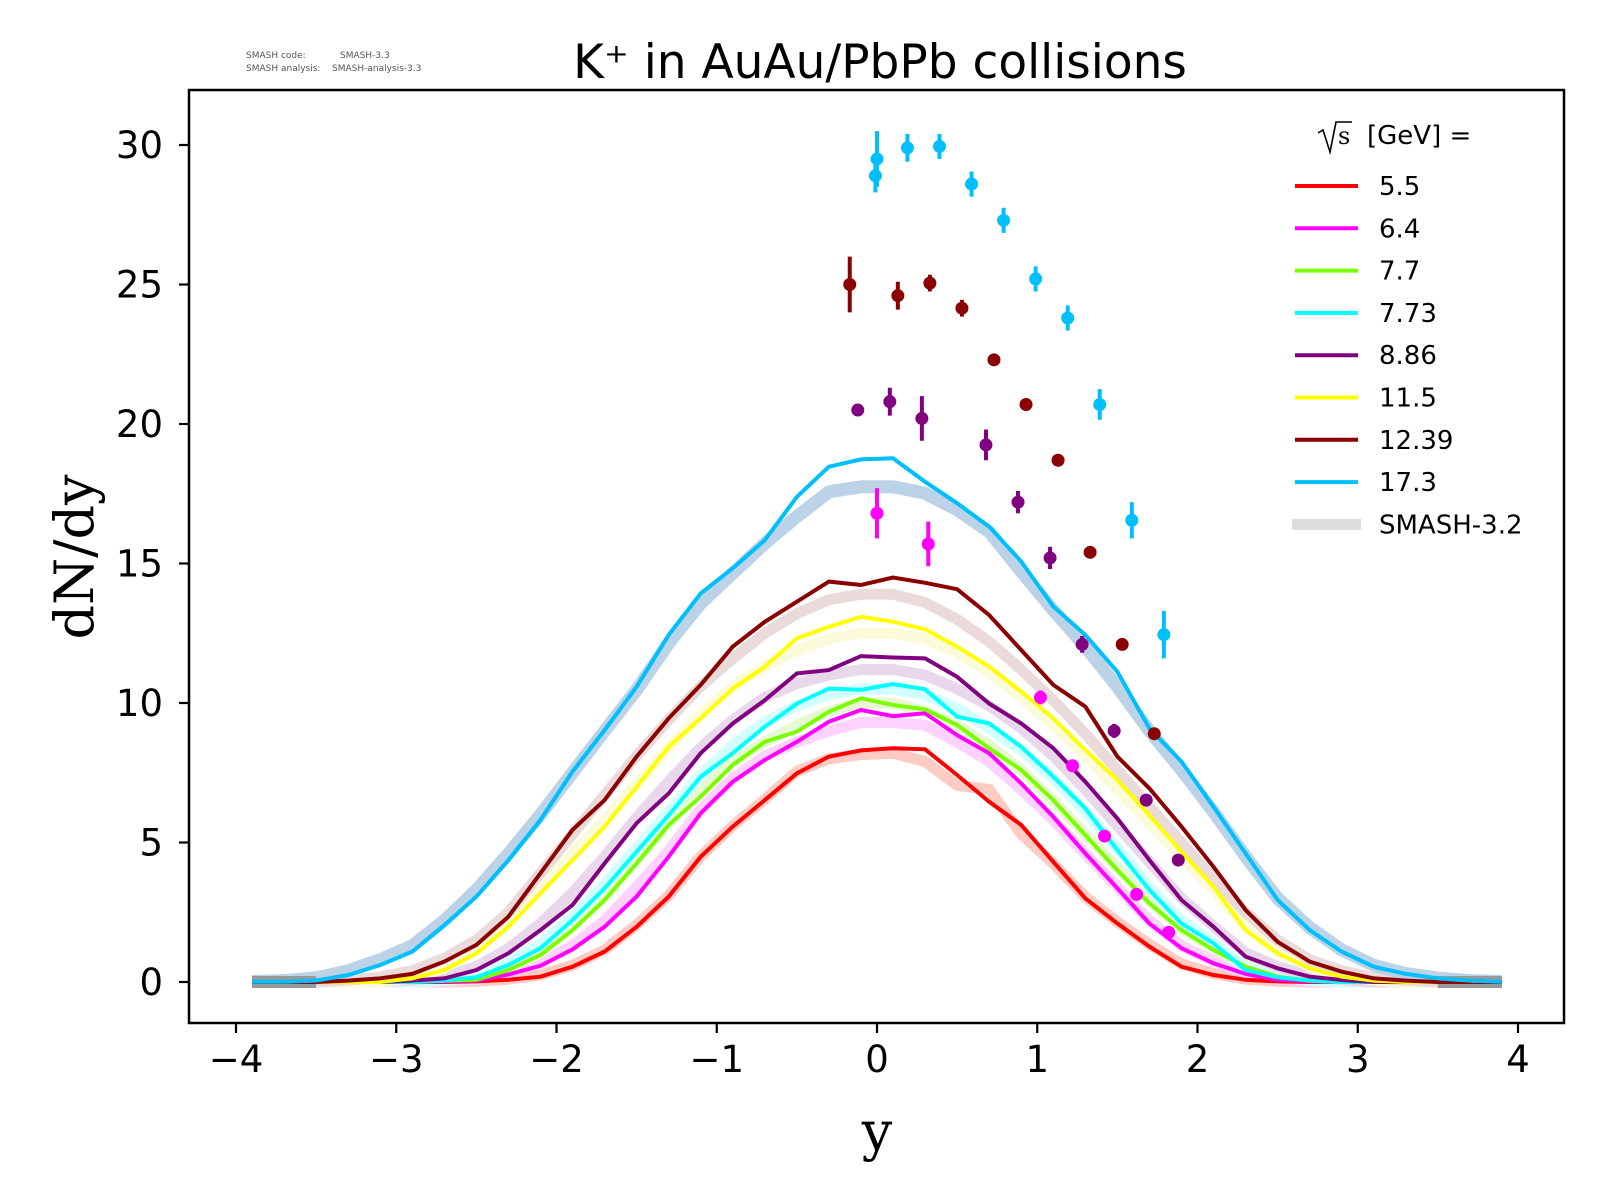 This screenshot has width=1600, height=1200. Describe the element at coordinates (236, 1059) in the screenshot. I see `x-tick-label: −4` at that location.